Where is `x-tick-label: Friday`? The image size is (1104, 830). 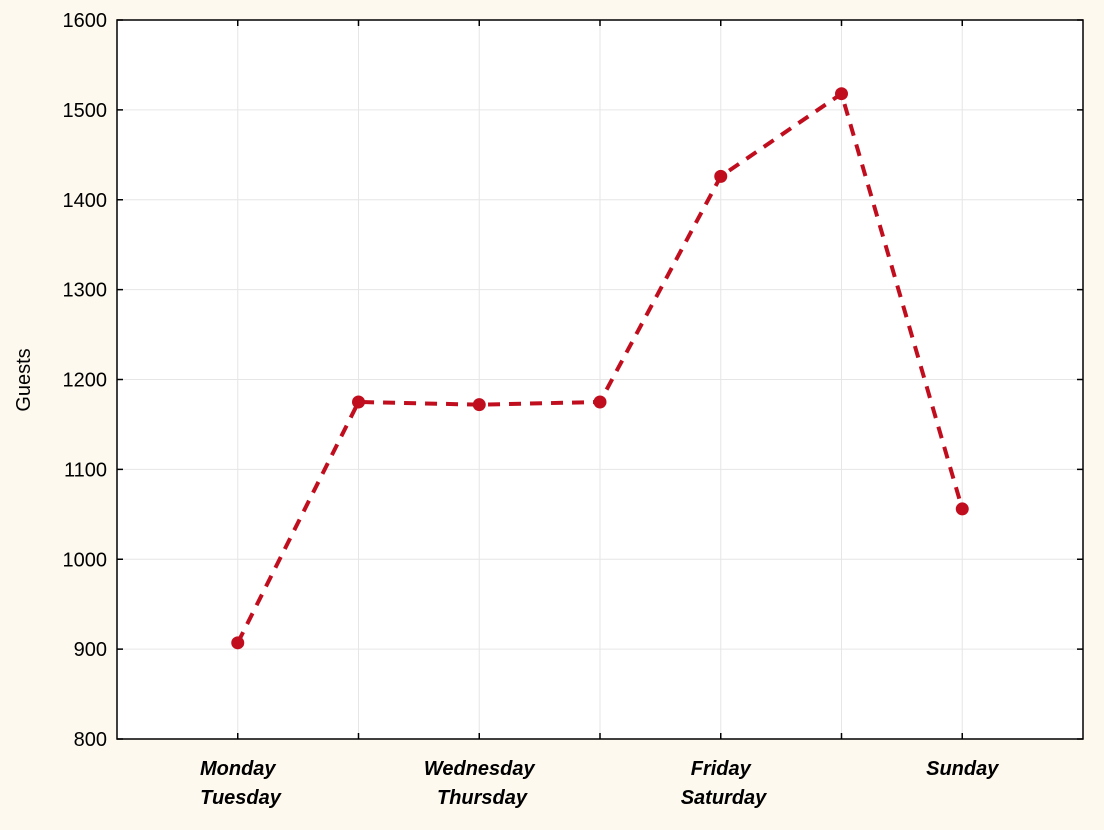
x-tick-label: Friday is located at coordinates (721, 769).